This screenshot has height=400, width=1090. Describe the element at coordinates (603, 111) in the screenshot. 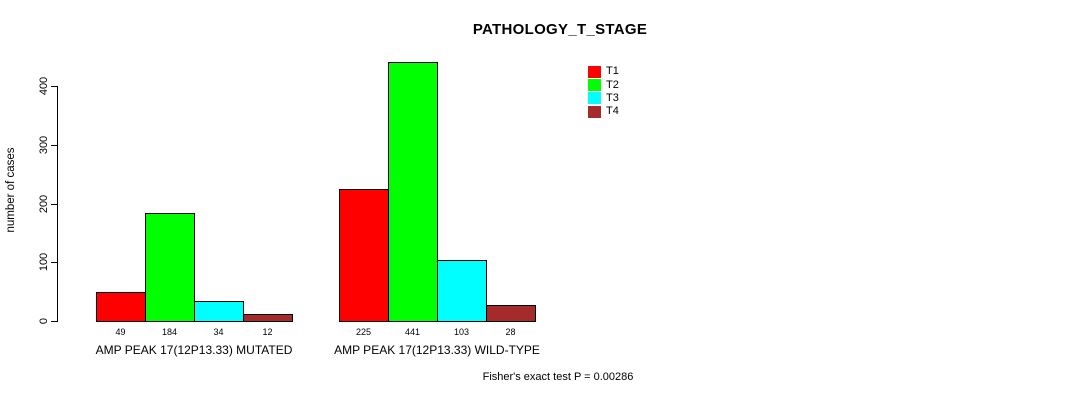

I see `legend-item: T4` at that location.